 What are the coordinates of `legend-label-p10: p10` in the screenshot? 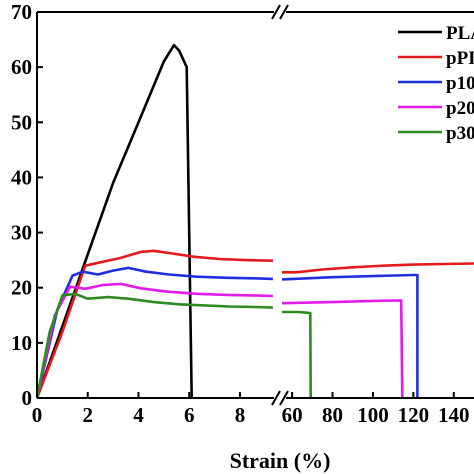 It's located at (460, 83).